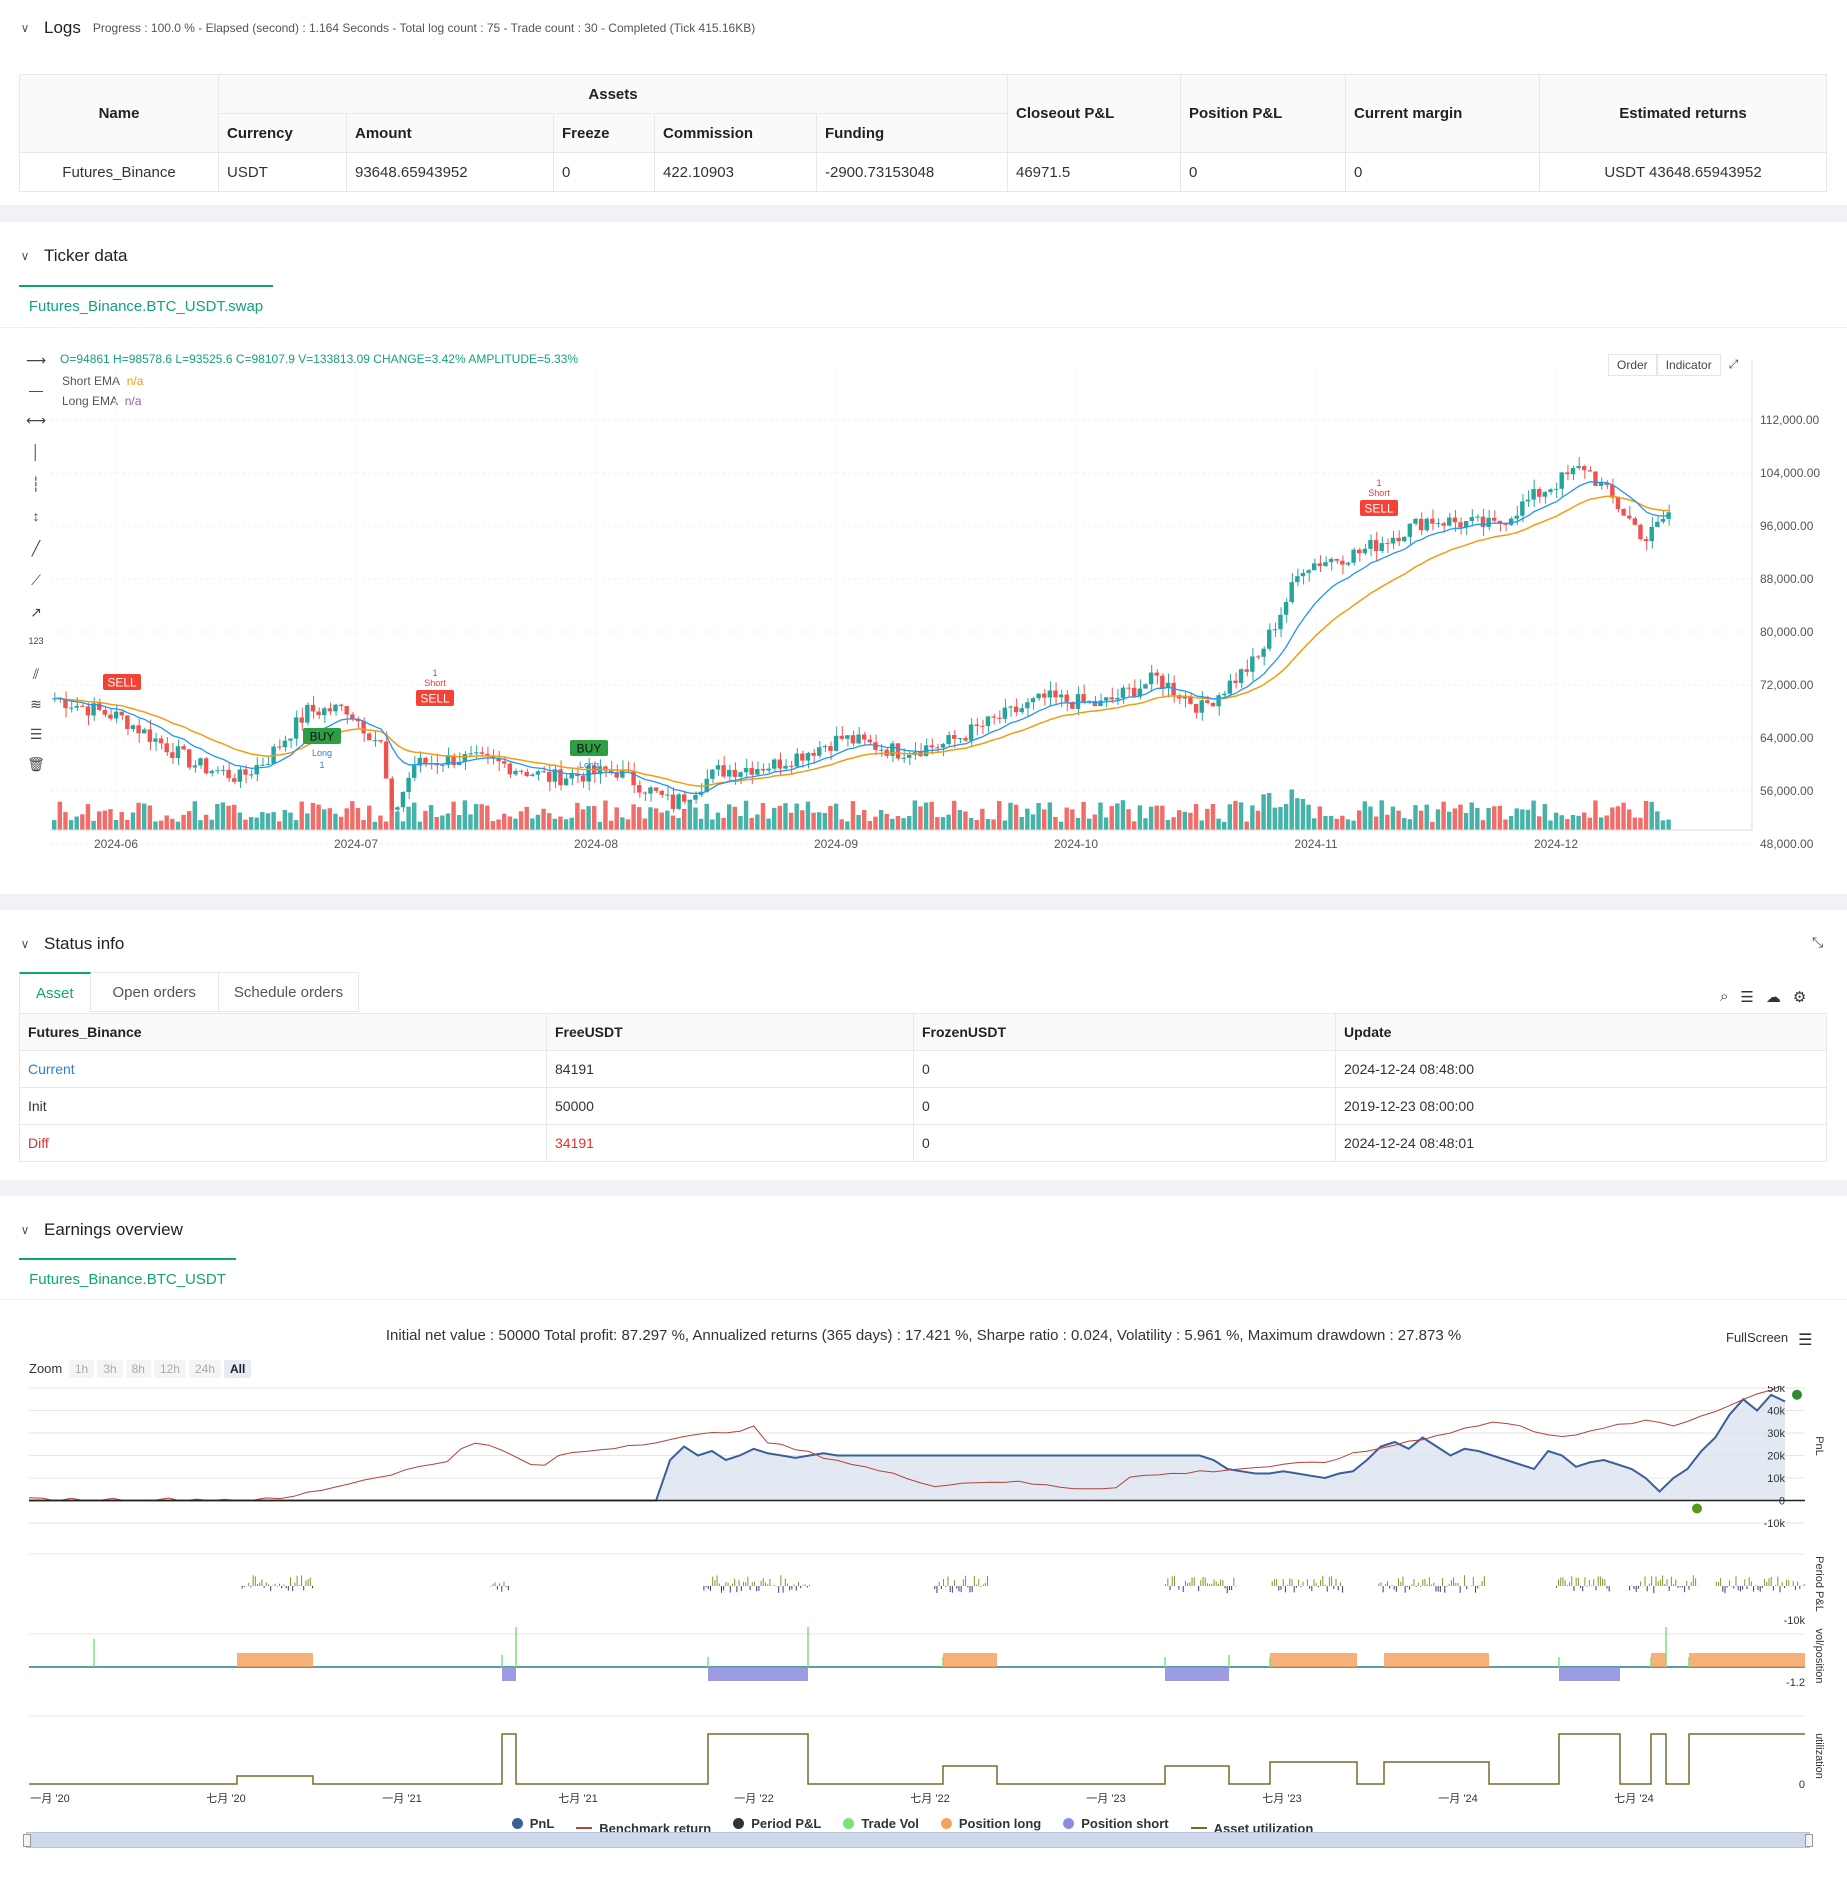 Image resolution: width=1847 pixels, height=1880 pixels. What do you see at coordinates (36, 764) in the screenshot?
I see `trash-icon: 🗑` at bounding box center [36, 764].